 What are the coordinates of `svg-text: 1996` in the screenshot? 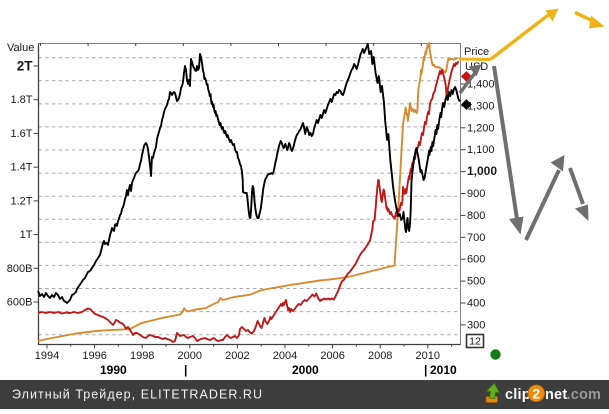 It's located at (94, 356).